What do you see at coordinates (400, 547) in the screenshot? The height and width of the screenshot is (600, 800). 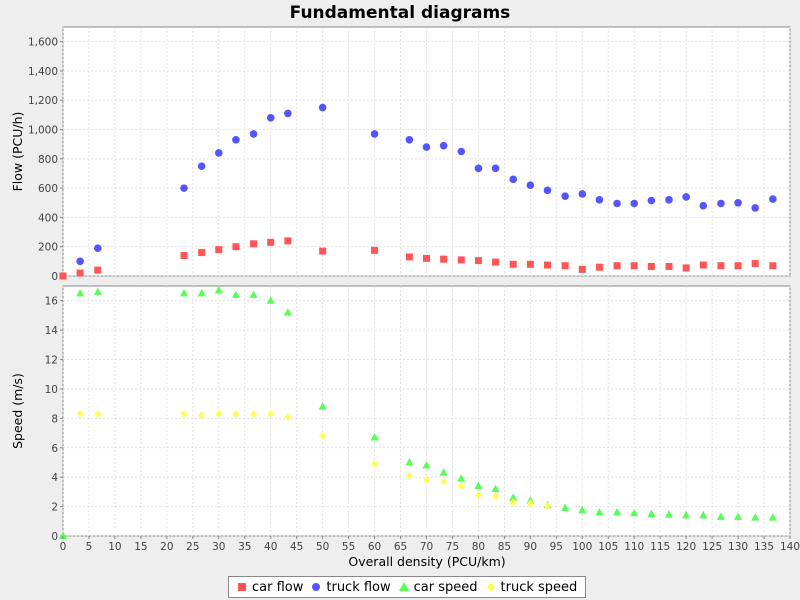 I see `x-tick-label: 65` at bounding box center [400, 547].